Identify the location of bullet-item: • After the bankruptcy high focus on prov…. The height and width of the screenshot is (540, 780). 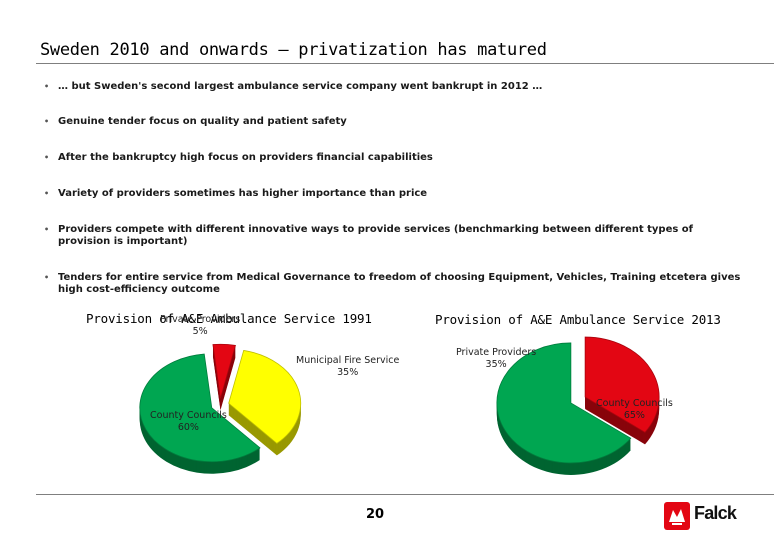
(238, 157).